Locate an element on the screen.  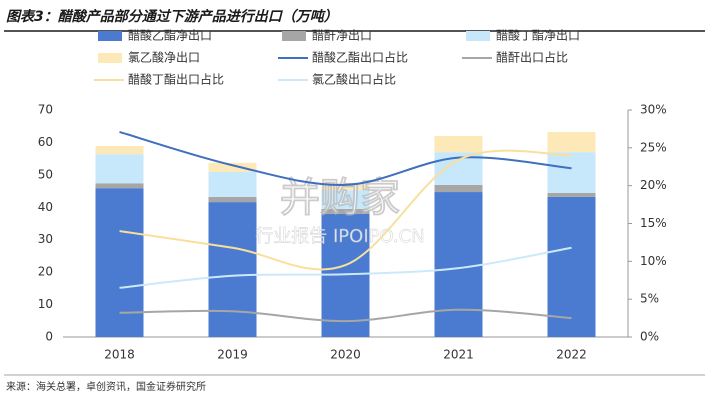
legend-label: 醋酸乙酯净出口 is located at coordinates (170, 35).